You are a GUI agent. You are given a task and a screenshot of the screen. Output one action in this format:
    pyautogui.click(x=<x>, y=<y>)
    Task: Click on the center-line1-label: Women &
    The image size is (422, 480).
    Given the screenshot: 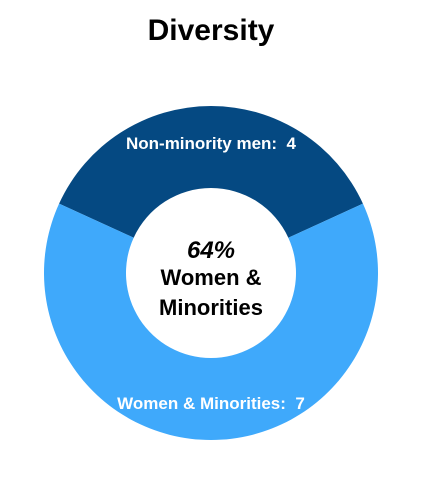 What is the action you would take?
    pyautogui.click(x=210, y=277)
    